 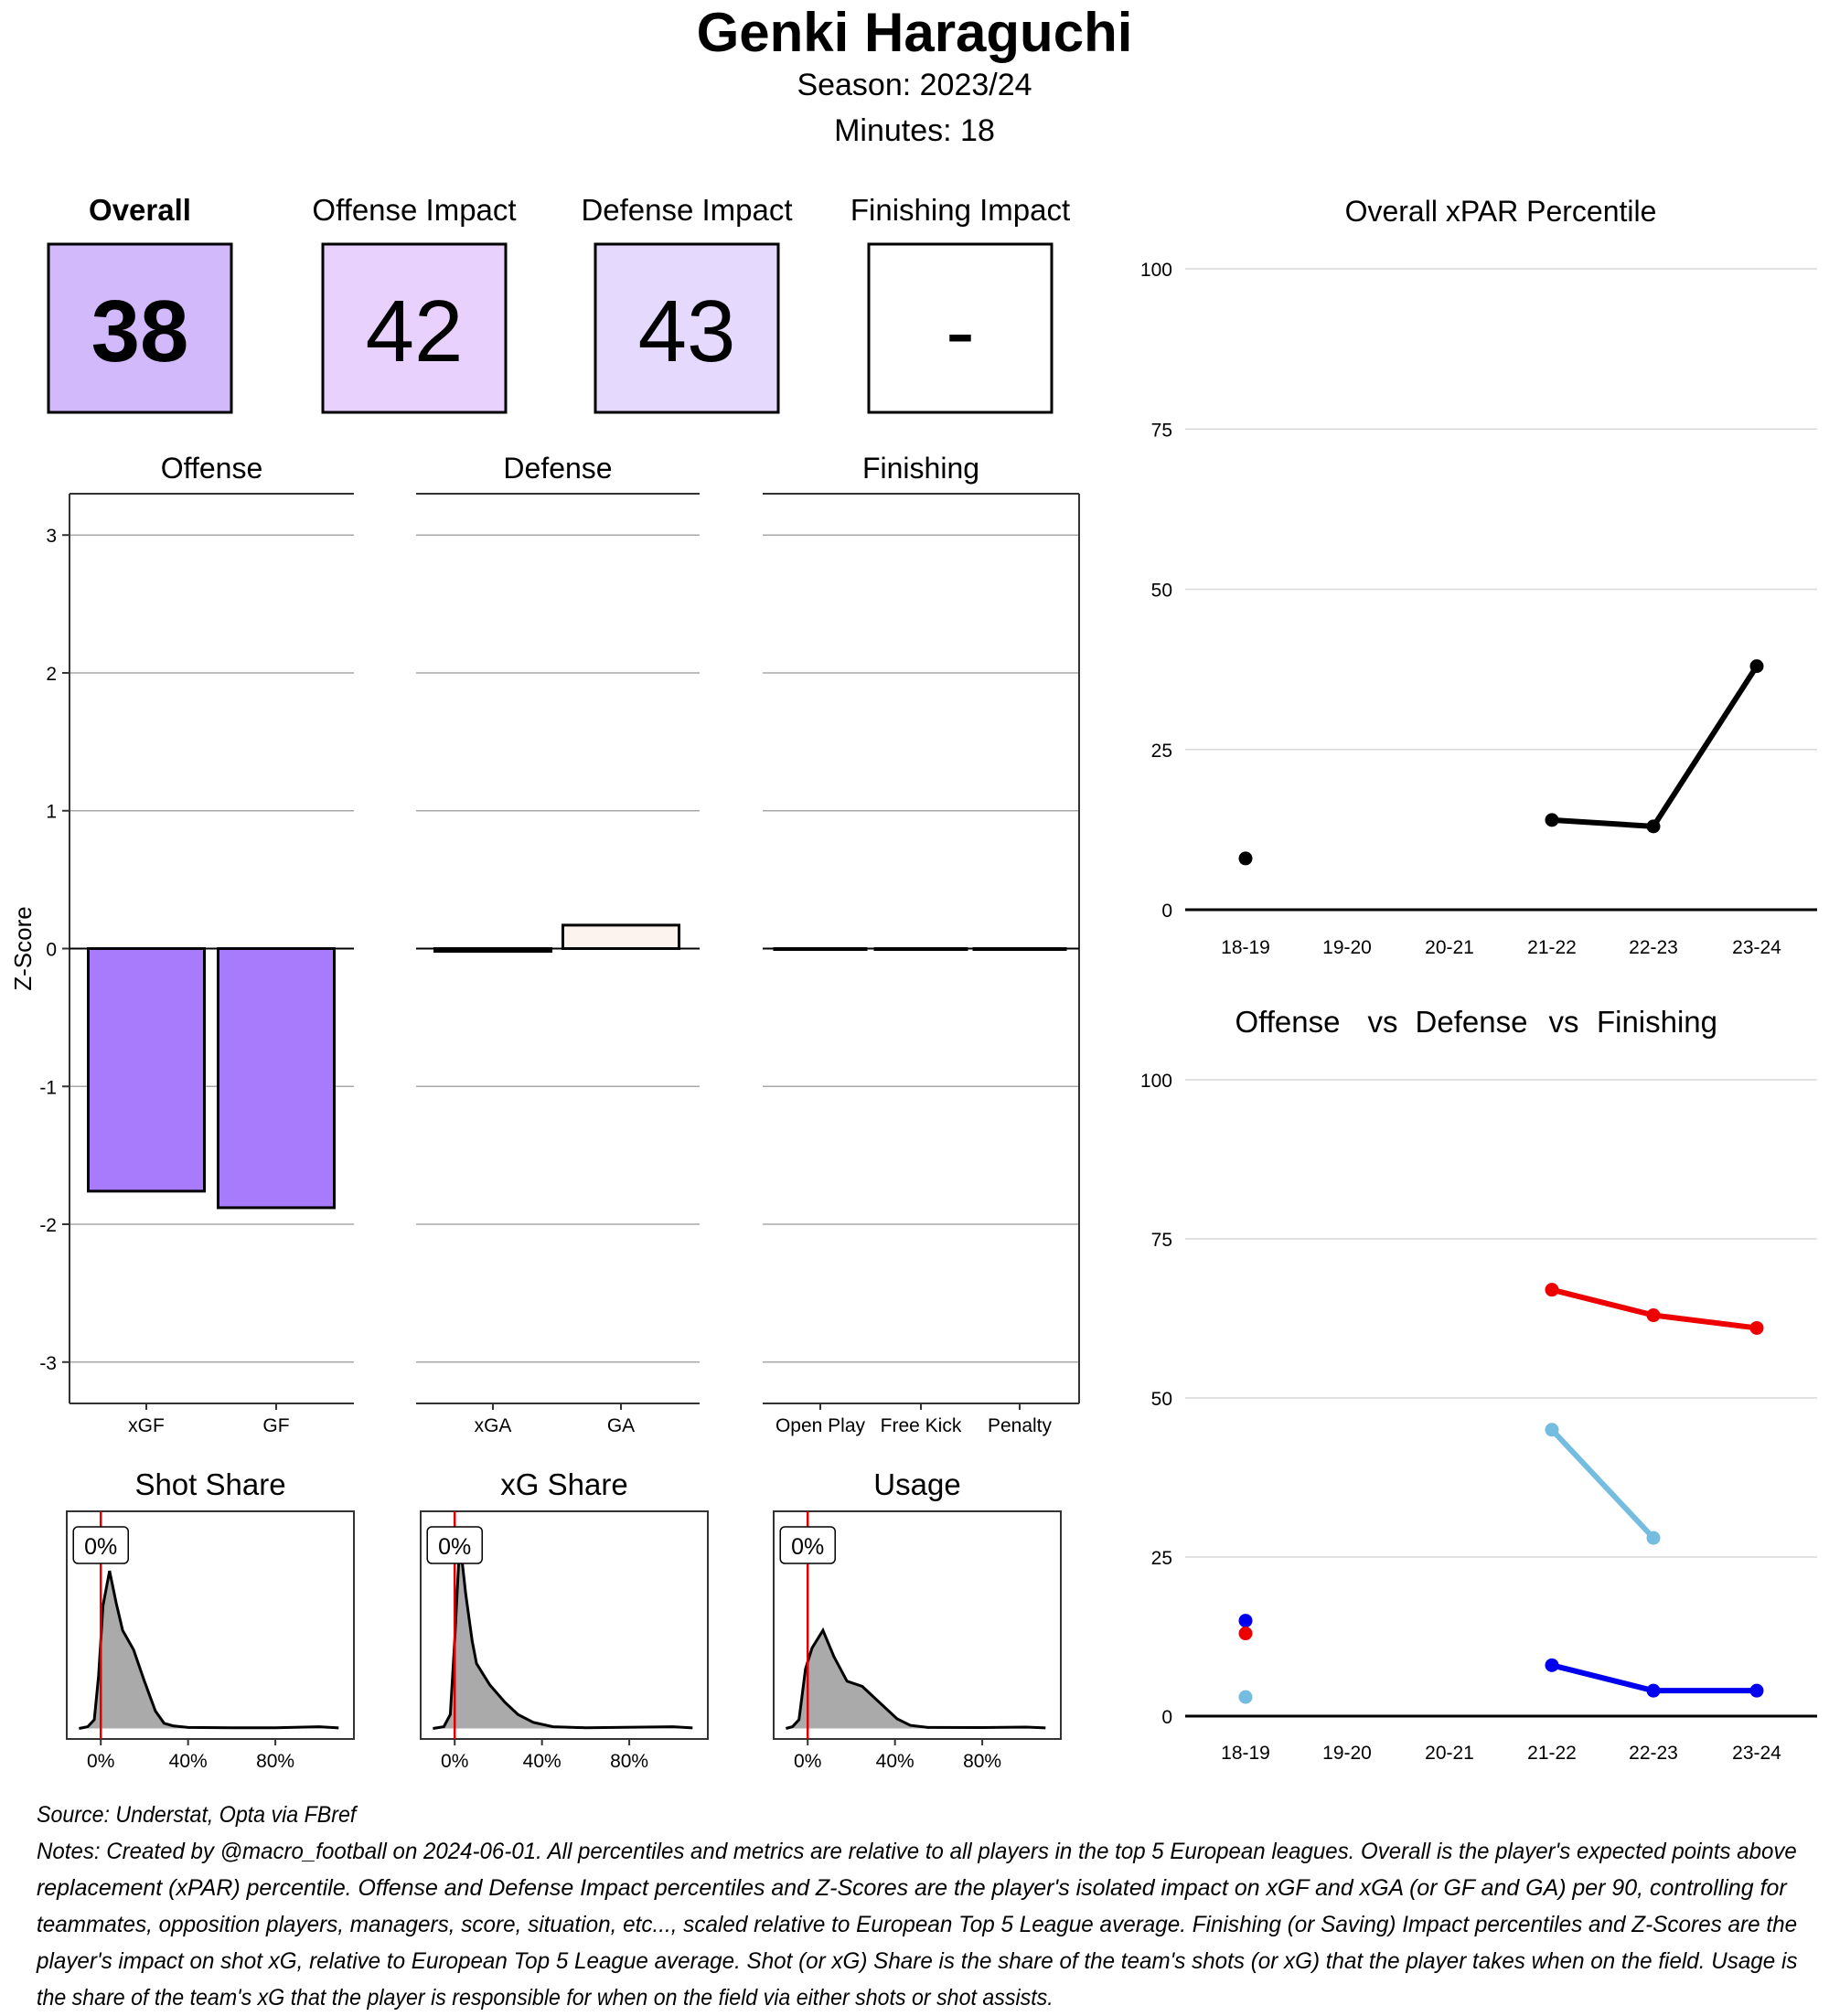 I want to click on density-title: Shot Share, so click(x=209, y=1484).